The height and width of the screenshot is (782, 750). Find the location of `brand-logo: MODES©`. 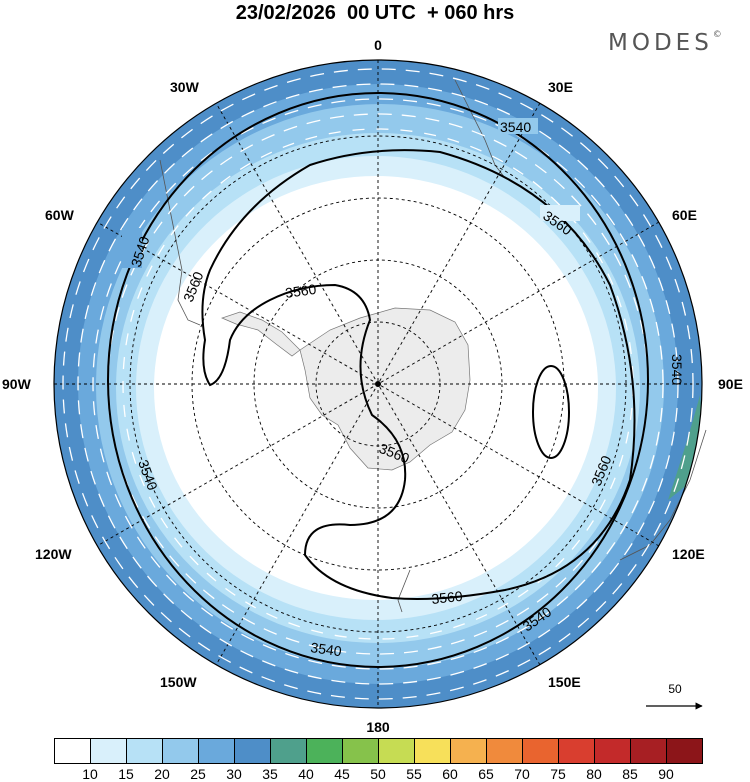

brand-logo: MODES© is located at coordinates (665, 43).